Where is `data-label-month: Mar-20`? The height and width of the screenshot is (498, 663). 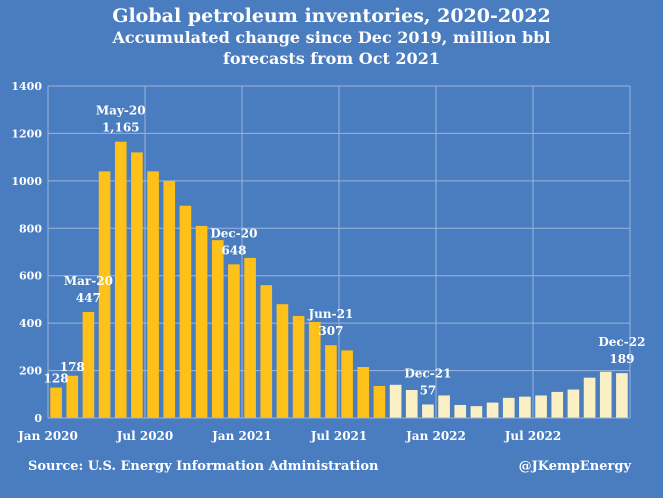
data-label-month: Mar-20 is located at coordinates (88, 281).